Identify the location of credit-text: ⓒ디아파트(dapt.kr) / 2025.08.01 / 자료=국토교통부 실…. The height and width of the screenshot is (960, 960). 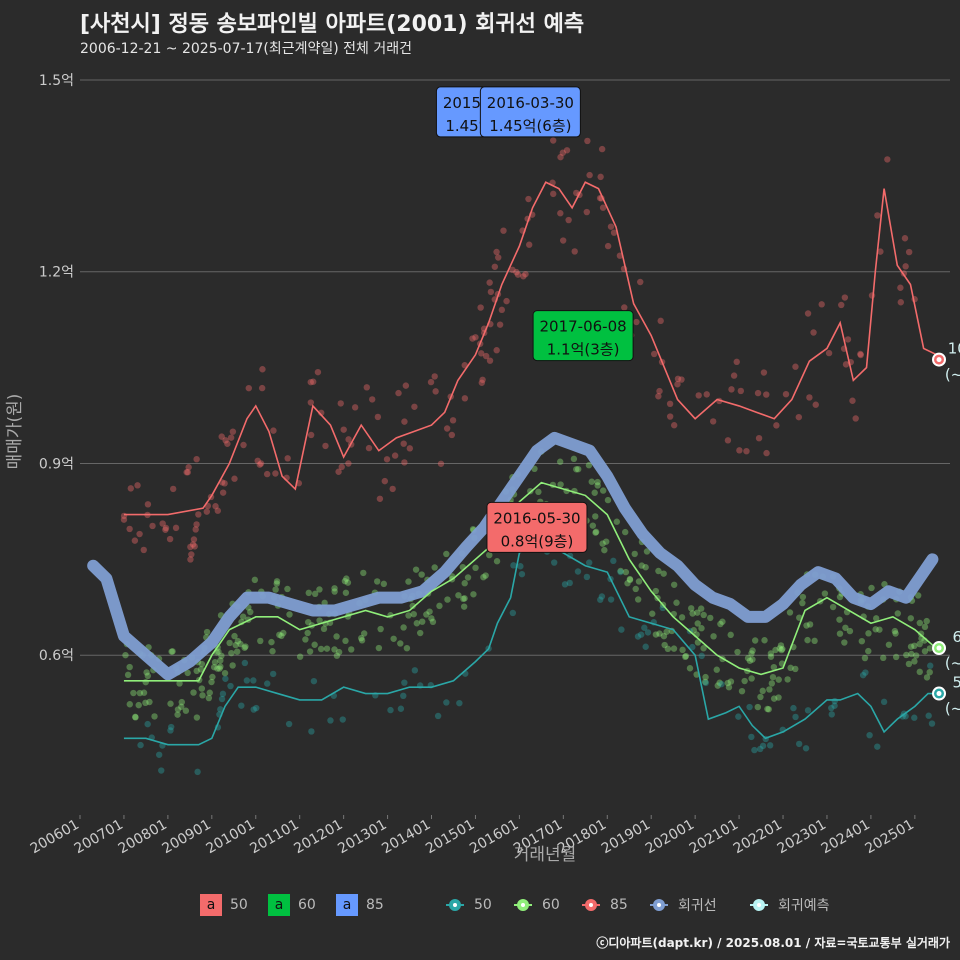
(773, 943).